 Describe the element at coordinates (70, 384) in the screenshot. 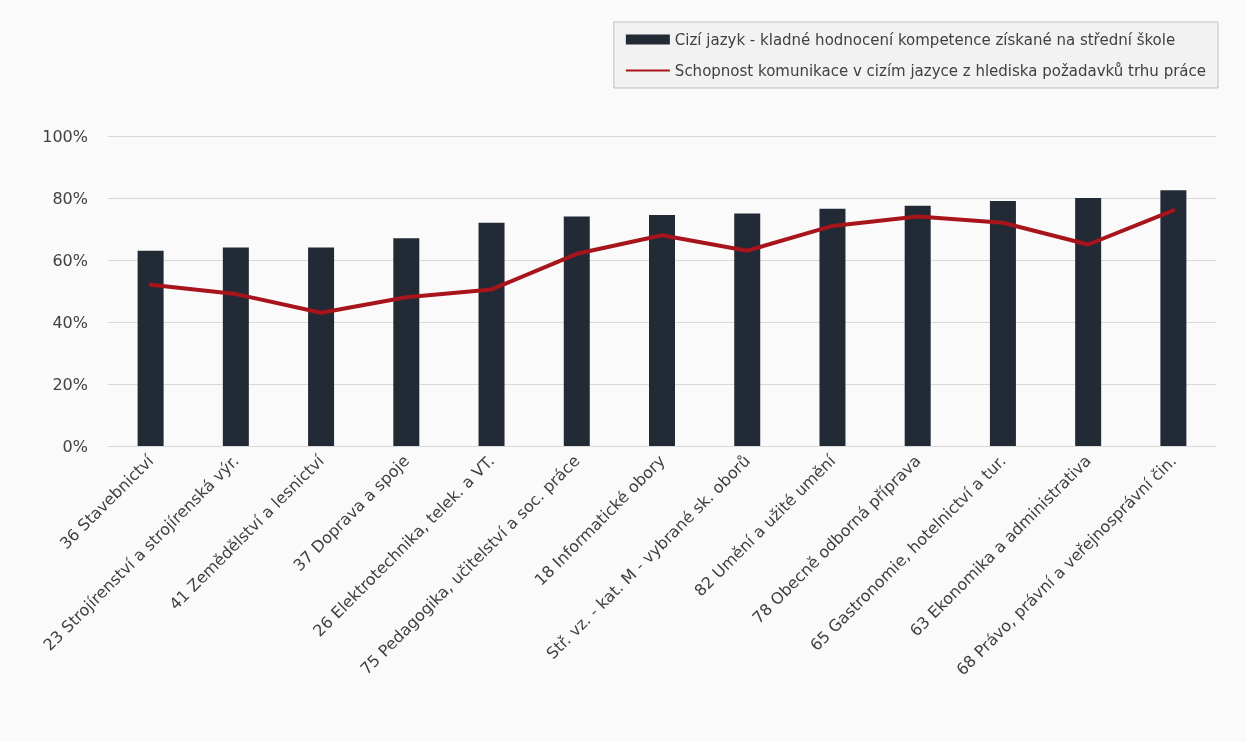

I see `y-tick-label: 20%` at that location.